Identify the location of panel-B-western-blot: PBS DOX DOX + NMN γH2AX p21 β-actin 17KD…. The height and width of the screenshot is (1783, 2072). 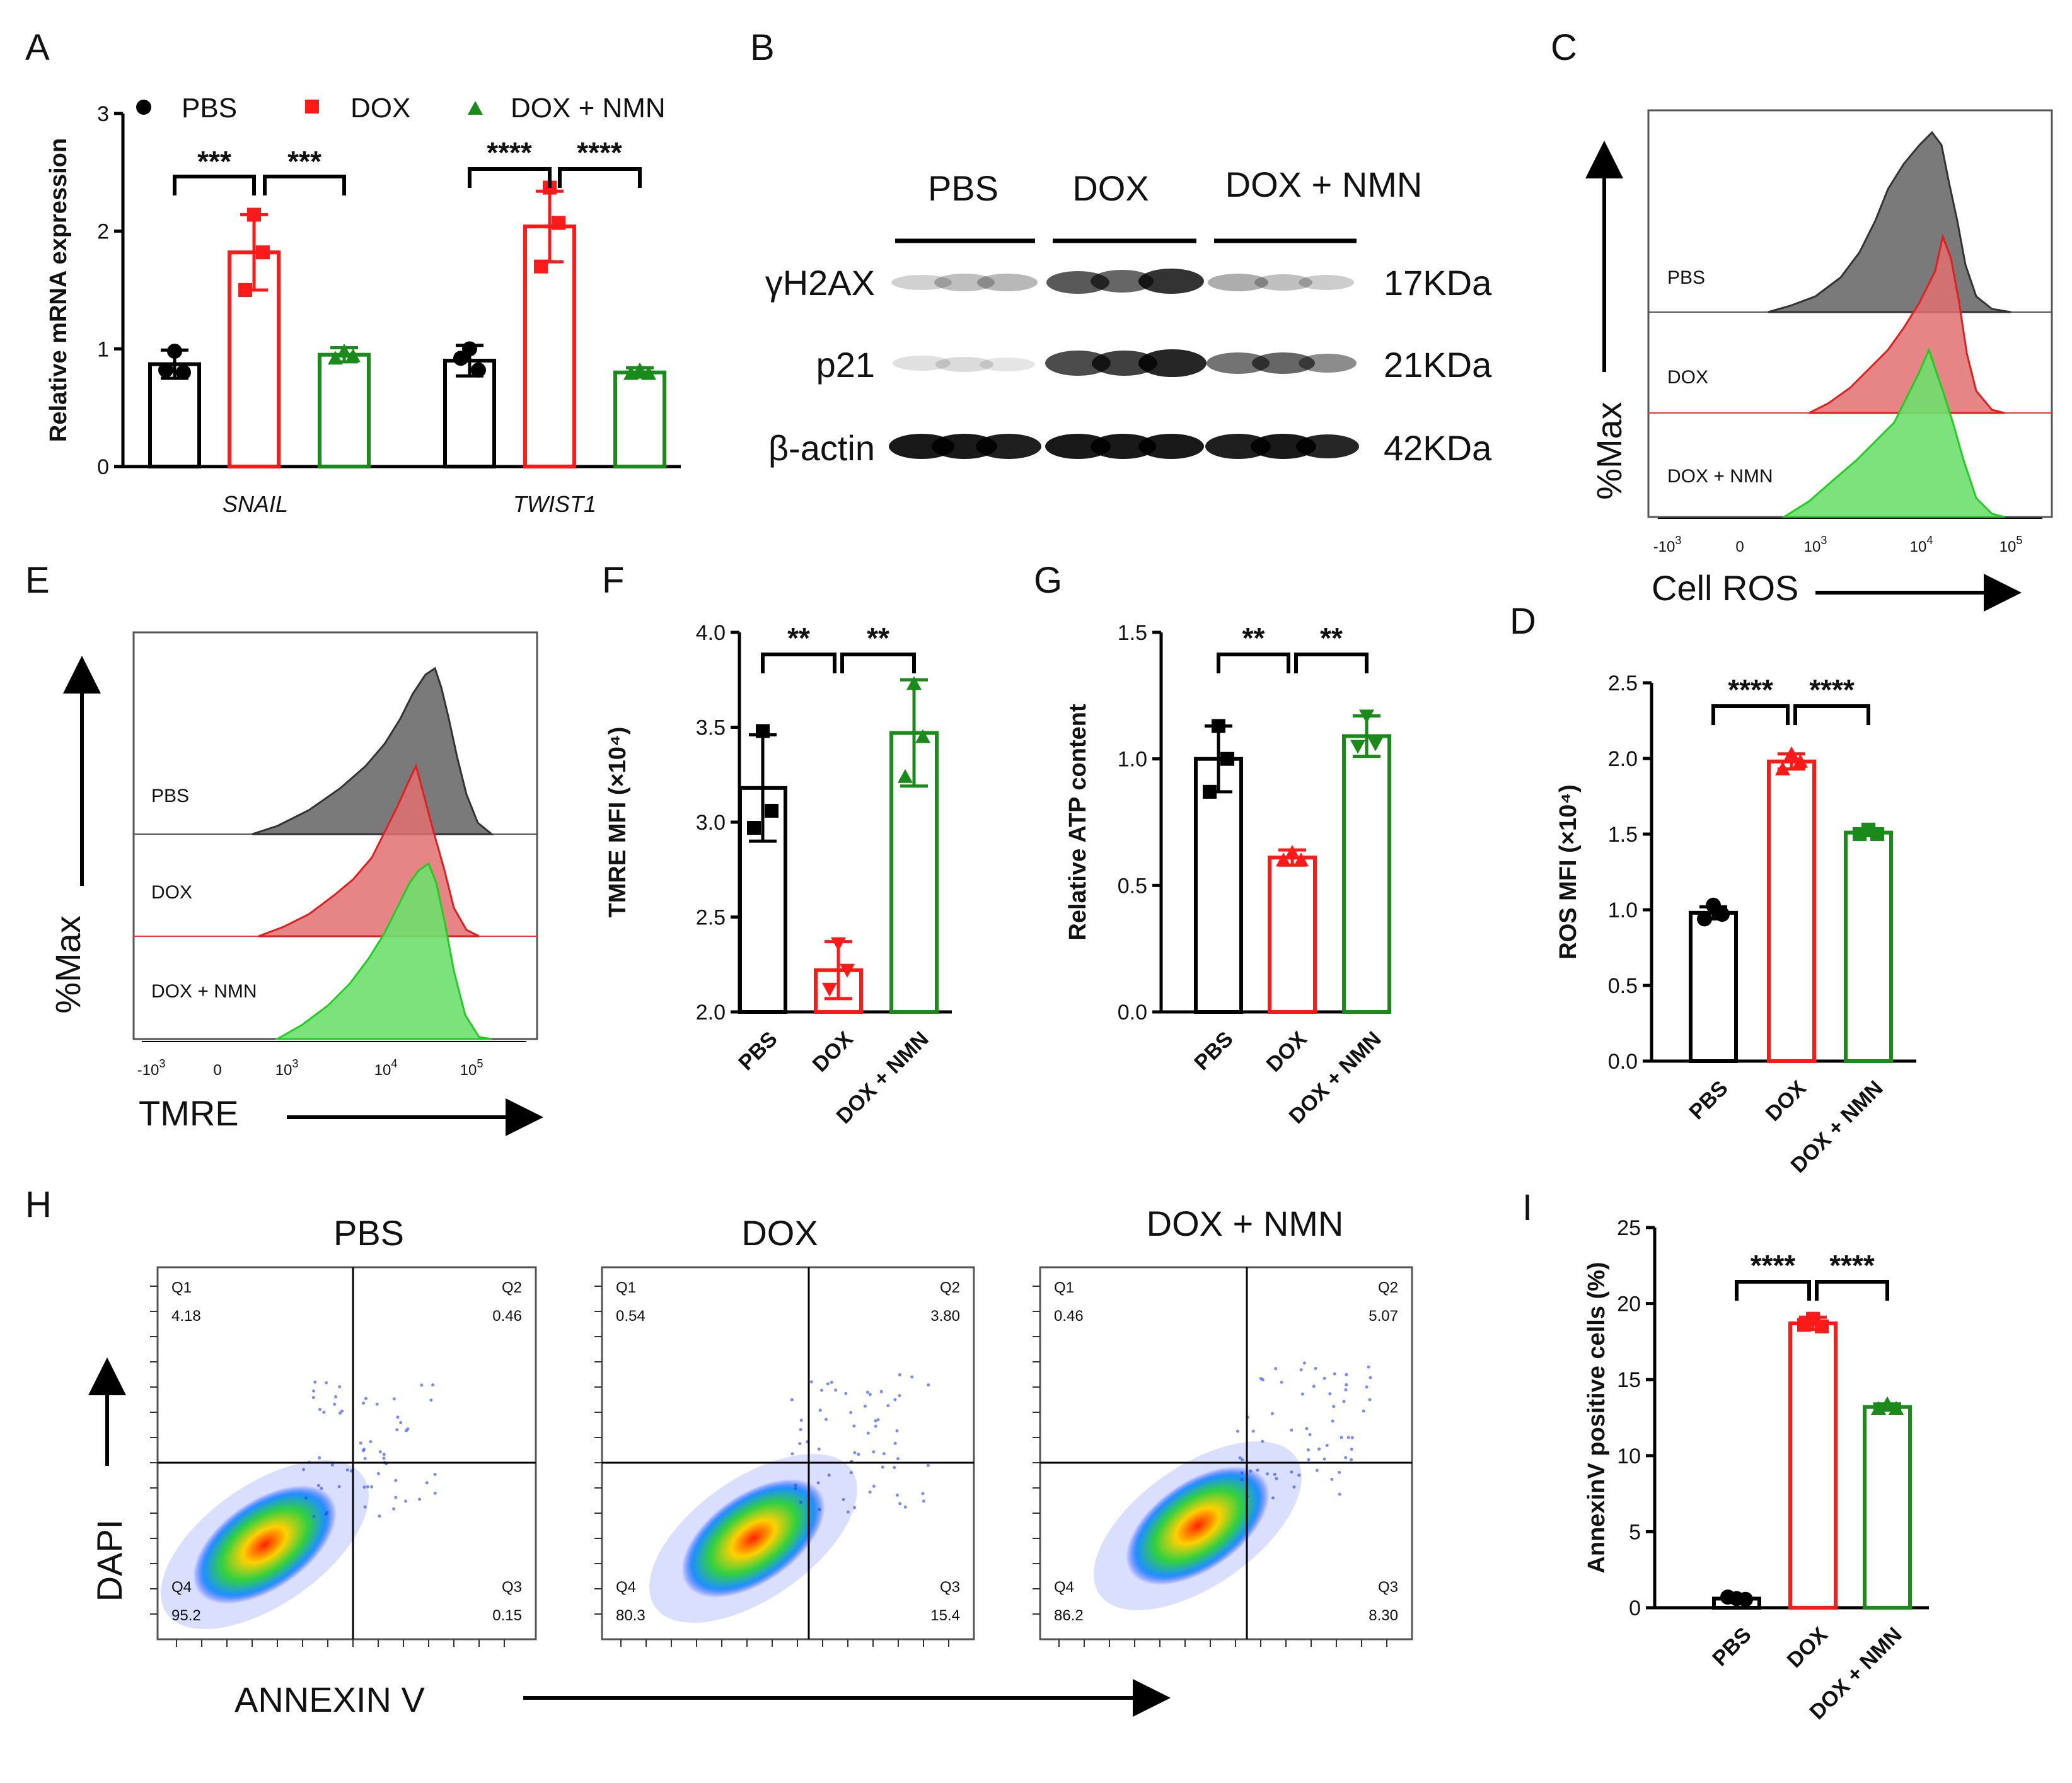
(1129, 316).